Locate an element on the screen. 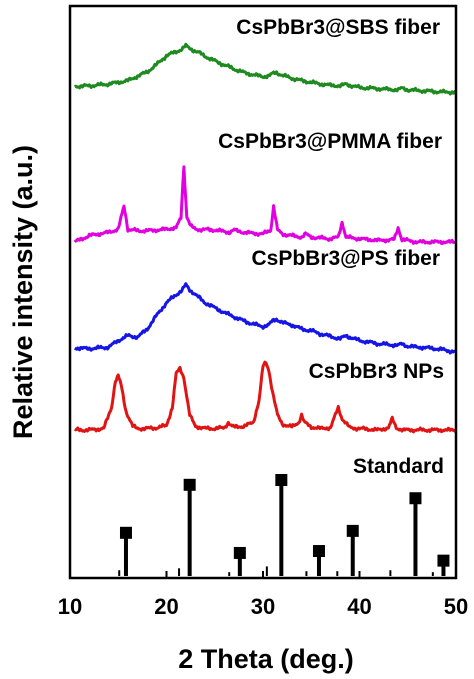  series-label-4: Standard is located at coordinates (398, 466).